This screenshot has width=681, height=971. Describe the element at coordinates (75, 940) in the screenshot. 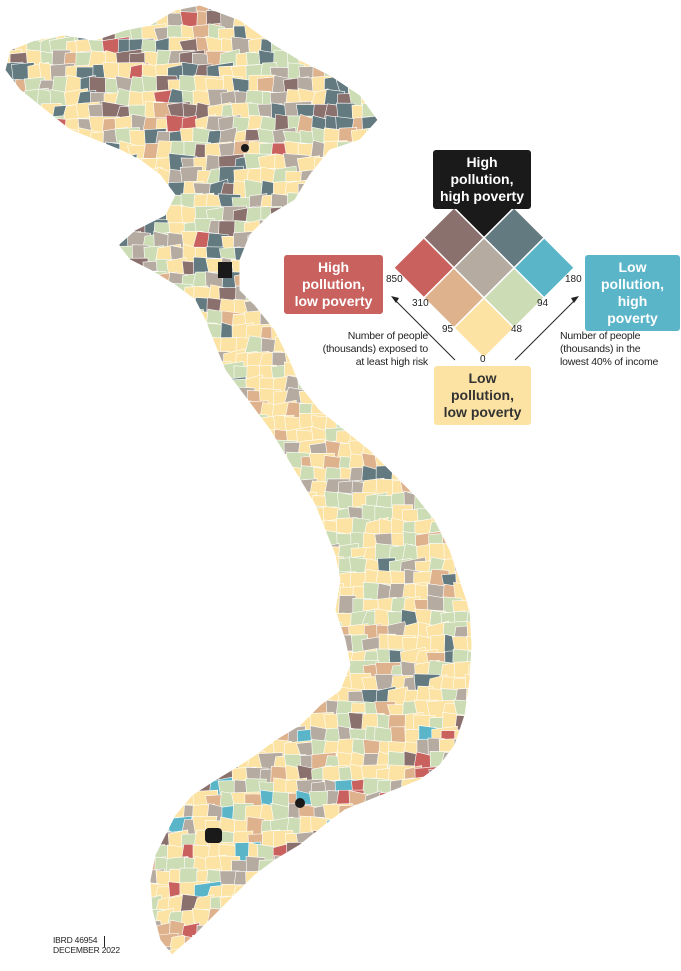

I see `map-credit-id: IBRD 46954` at that location.